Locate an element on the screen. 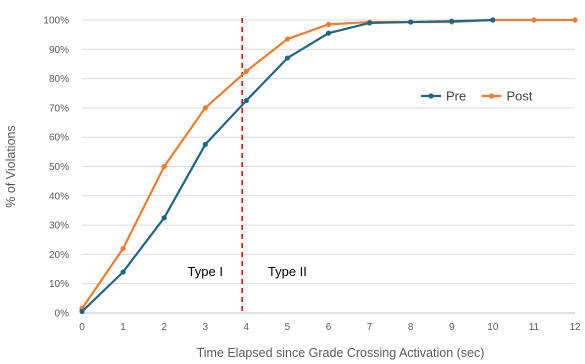  y-axis-title: % of Violations is located at coordinates (11, 166).